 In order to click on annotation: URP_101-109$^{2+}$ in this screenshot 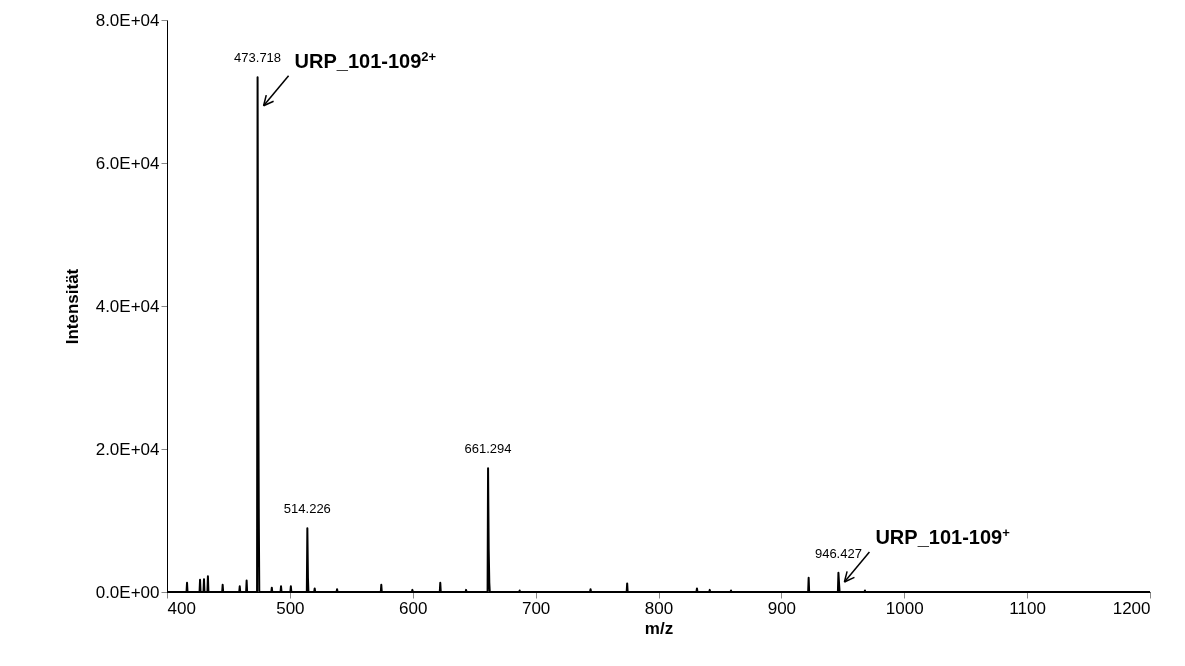, I will do `click(365, 60)`.